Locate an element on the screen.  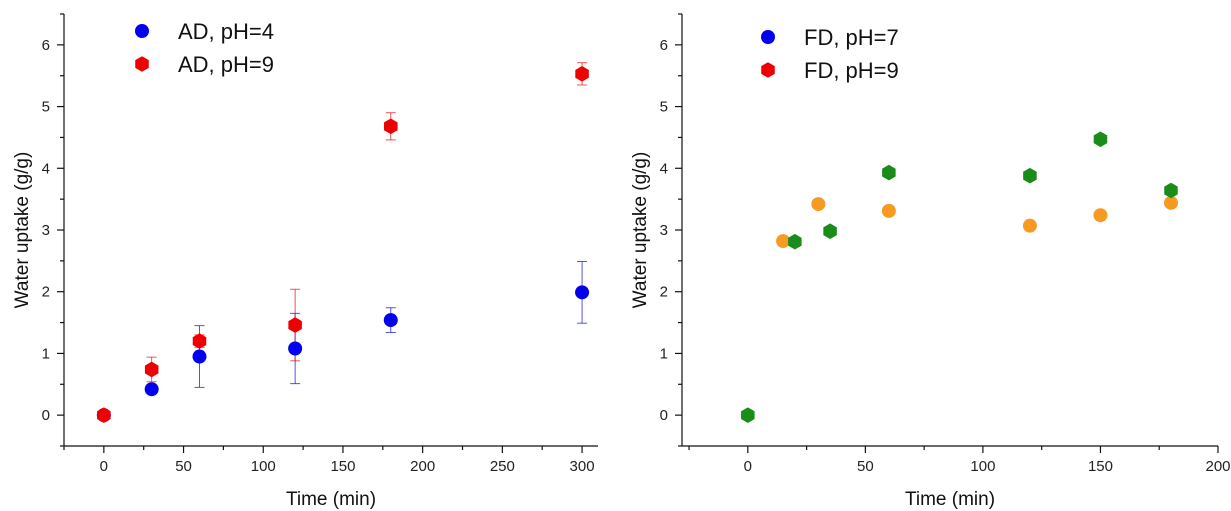
legend-label: AD, pH=9 is located at coordinates (226, 64).